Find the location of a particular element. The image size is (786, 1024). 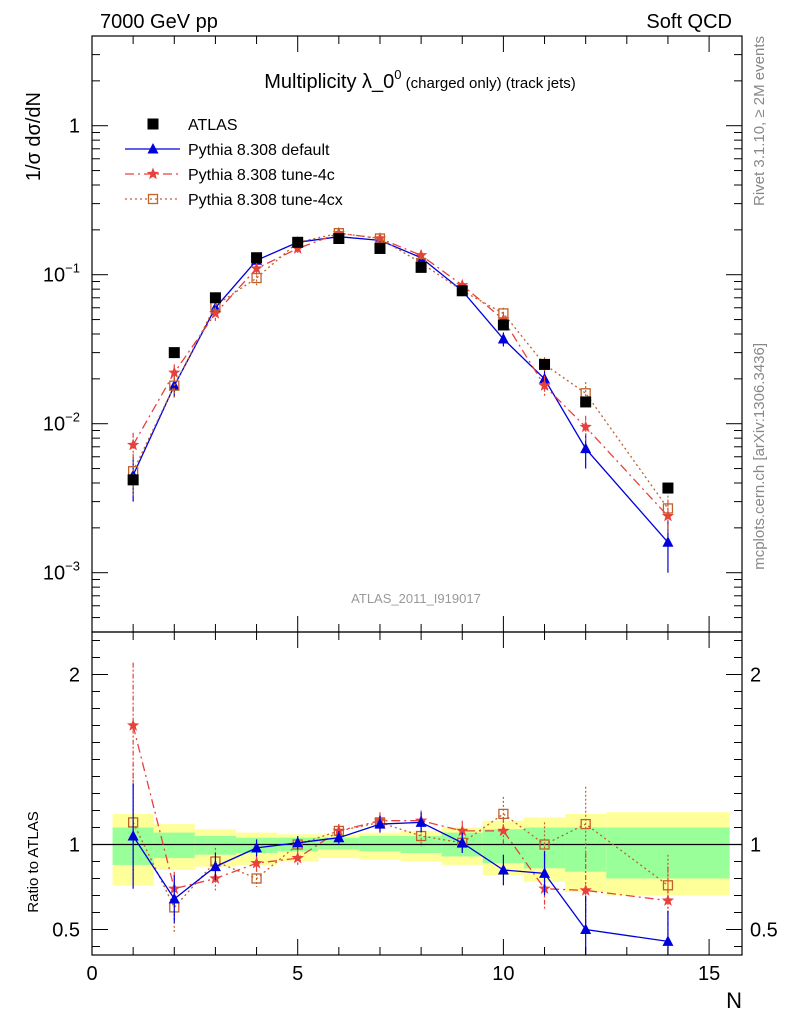

y-axis-label-ratio: Ratio to ATLAS is located at coordinates (33, 861).